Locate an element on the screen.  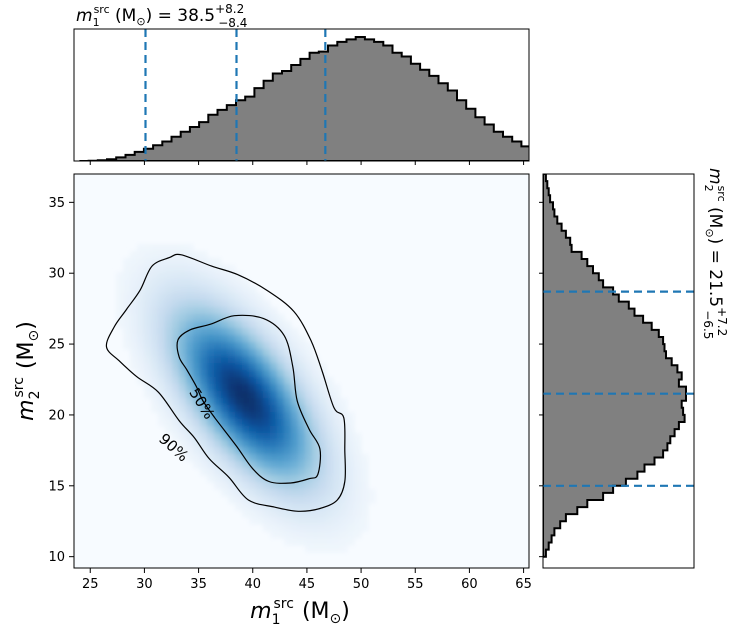
x-tick-label: 25 is located at coordinates (90, 584).